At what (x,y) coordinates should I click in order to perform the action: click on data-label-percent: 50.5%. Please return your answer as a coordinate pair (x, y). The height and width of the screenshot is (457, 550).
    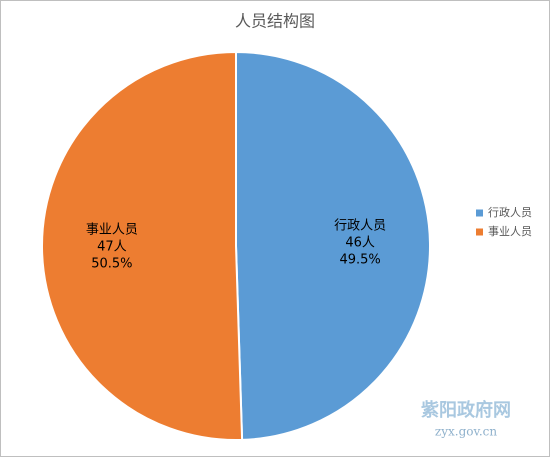
    Looking at the image, I should click on (111, 263).